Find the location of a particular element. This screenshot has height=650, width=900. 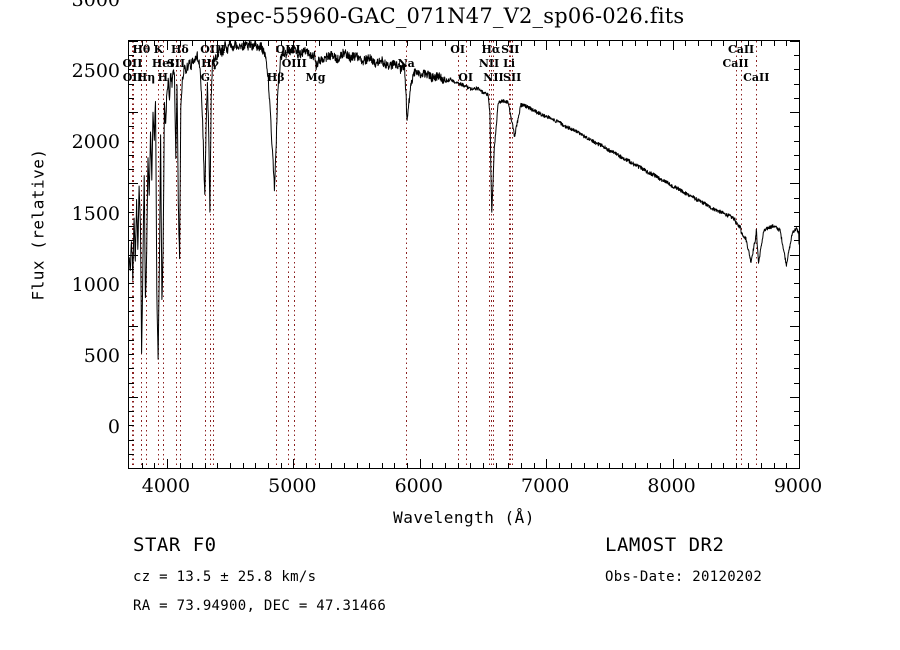

y-tick-labels: 0 500 1000 1500 2000 2500 3000 is located at coordinates (85, 218).